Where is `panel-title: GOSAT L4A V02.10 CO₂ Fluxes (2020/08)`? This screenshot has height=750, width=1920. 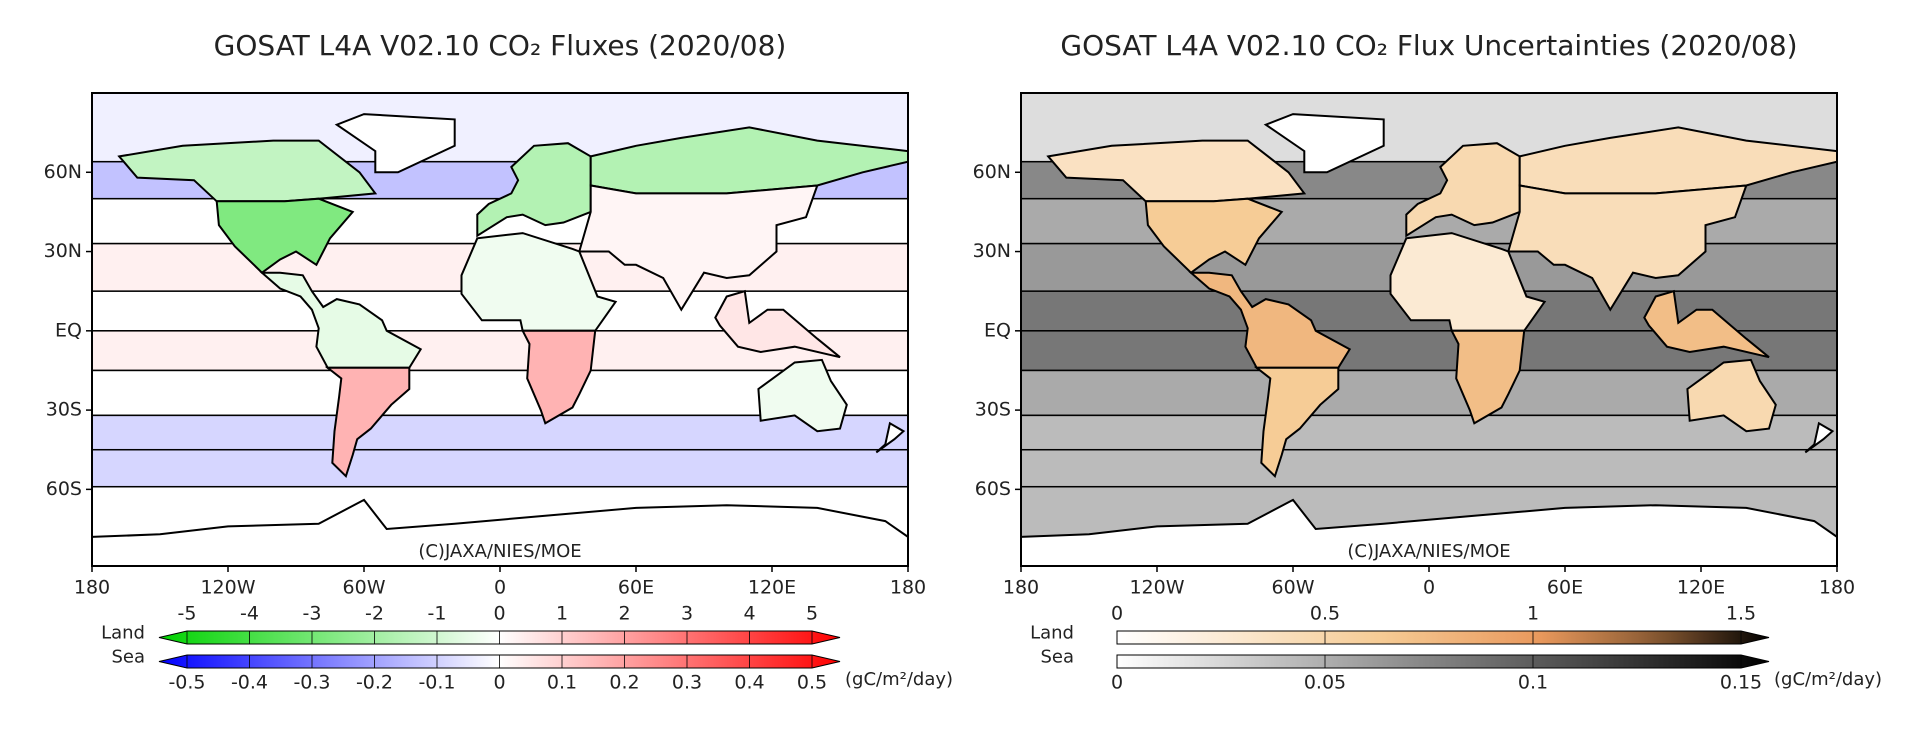
panel-title: GOSAT L4A V02.10 CO₂ Fluxes (2020/08) is located at coordinates (500, 45).